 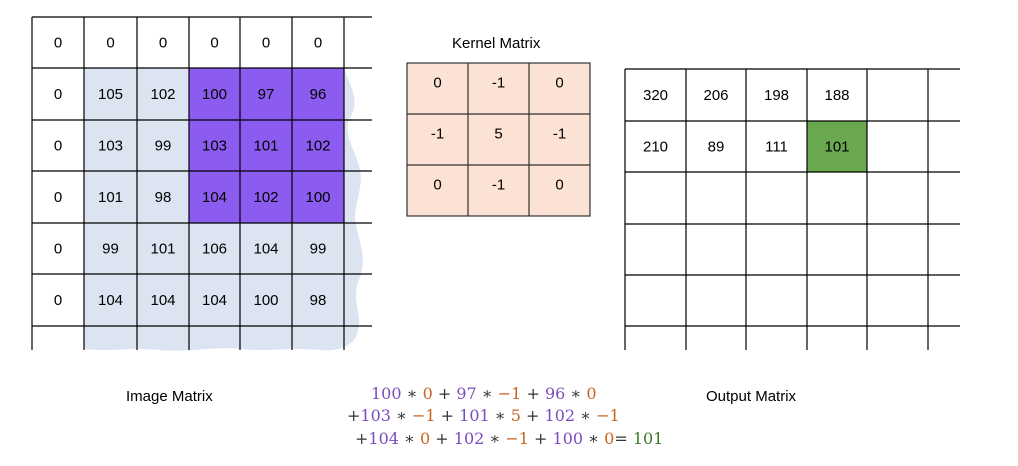 I want to click on output-cell: 210, so click(x=655, y=147).